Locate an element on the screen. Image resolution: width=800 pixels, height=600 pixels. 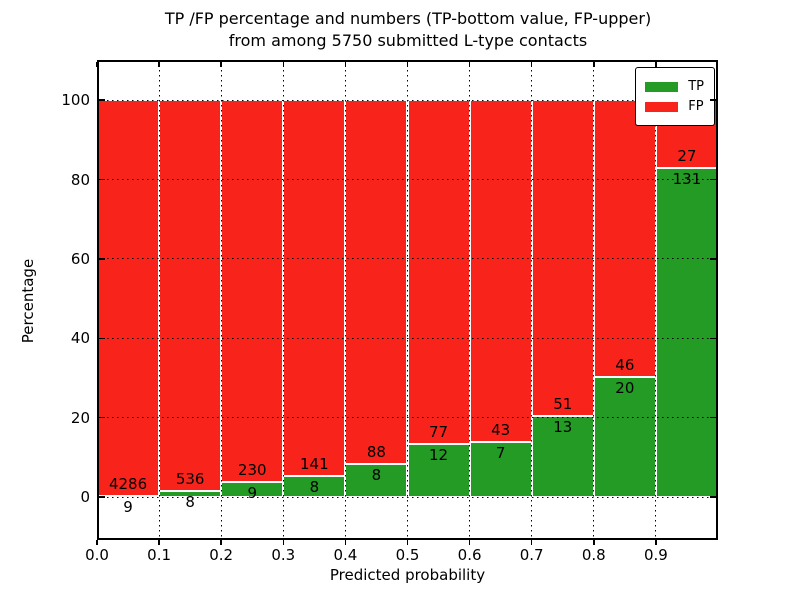
fp-count-label: 46 is located at coordinates (625, 364).